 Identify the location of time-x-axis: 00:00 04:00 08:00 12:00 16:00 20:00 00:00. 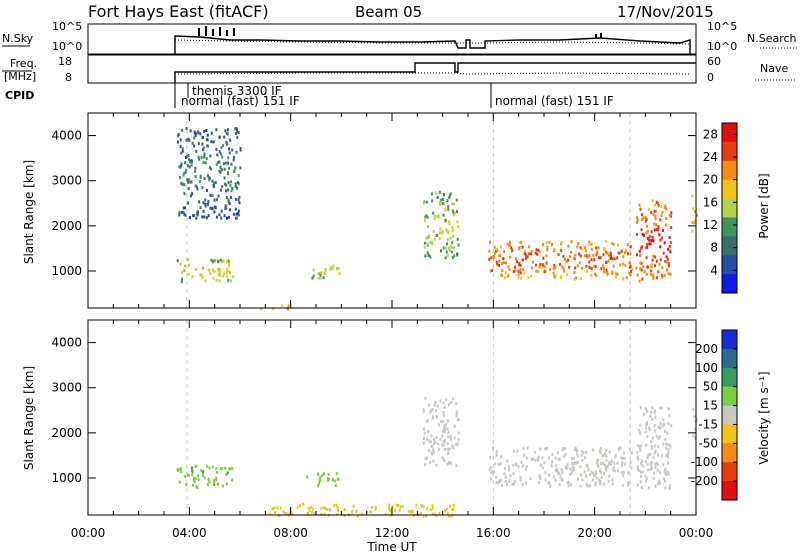
(392, 533).